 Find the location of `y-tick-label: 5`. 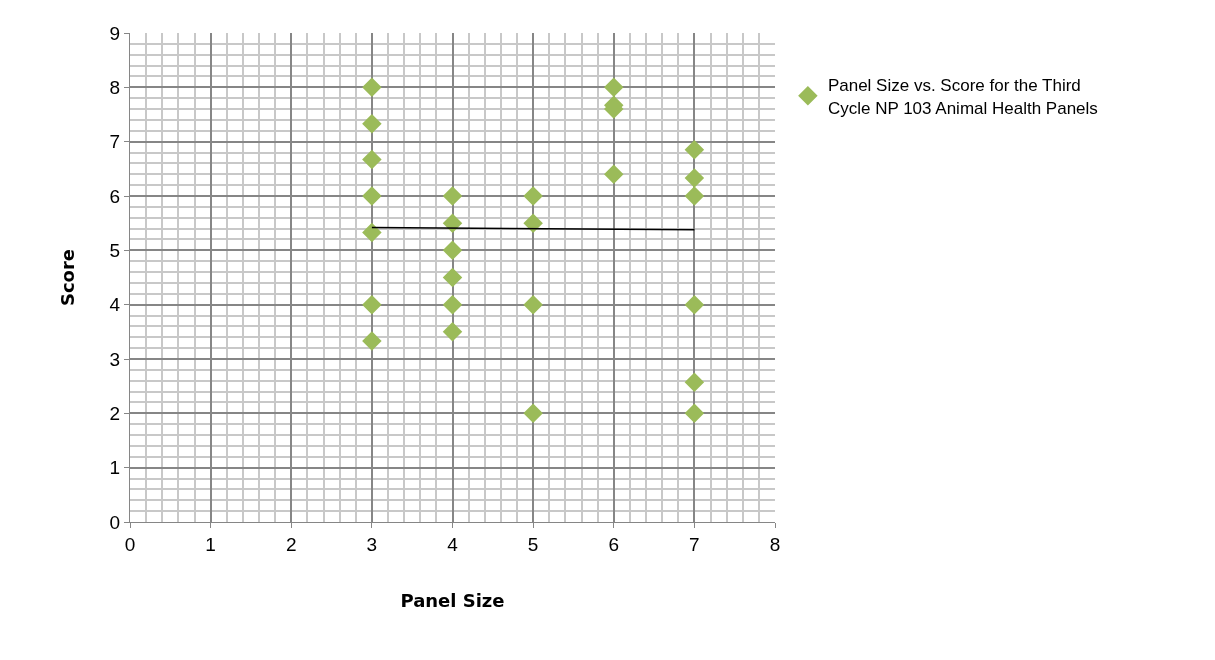

y-tick-label: 5 is located at coordinates (115, 250).